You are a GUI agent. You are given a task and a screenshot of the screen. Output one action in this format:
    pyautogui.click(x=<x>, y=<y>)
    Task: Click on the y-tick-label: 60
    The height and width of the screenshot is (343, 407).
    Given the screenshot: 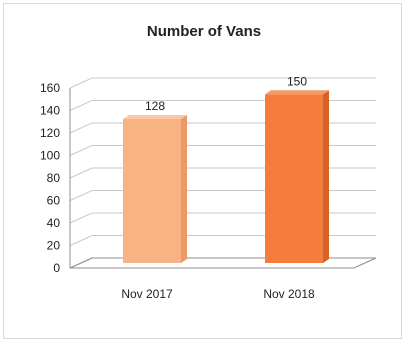 What is the action you would take?
    pyautogui.click(x=54, y=201)
    